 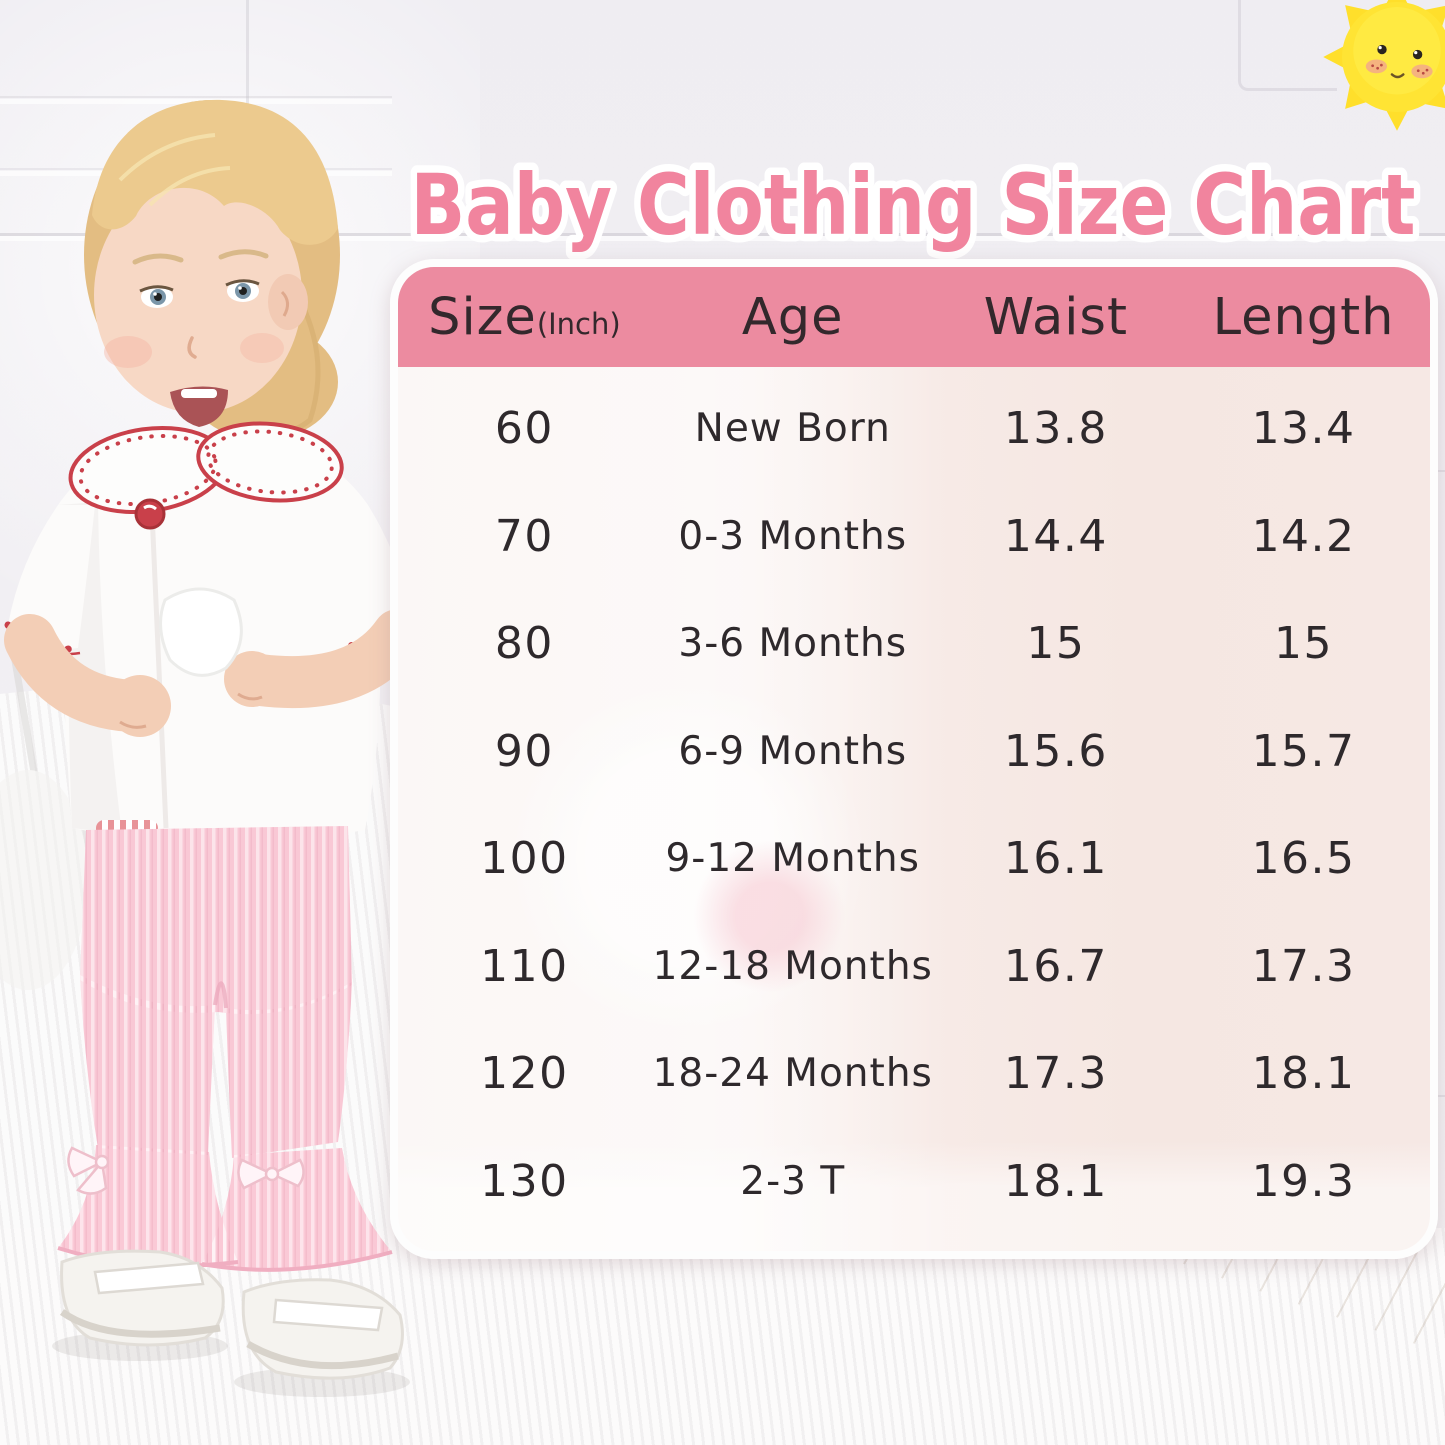 I want to click on cell-length: 19.3, so click(x=1303, y=1181).